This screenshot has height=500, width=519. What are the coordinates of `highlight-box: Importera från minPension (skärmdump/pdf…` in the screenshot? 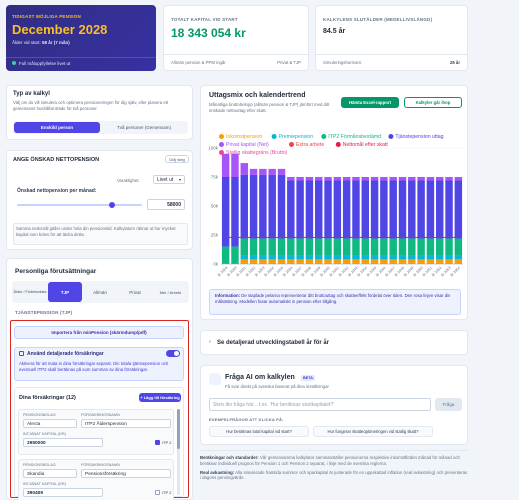 It's located at (99, 410).